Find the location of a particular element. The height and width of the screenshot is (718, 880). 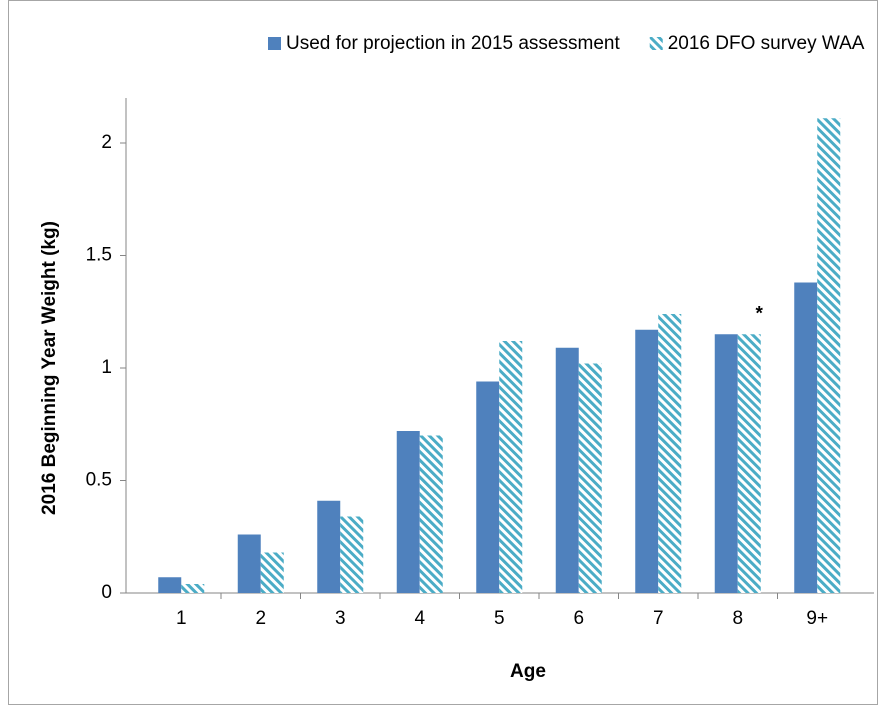

y-tick-label: 1 is located at coordinates (106, 367).